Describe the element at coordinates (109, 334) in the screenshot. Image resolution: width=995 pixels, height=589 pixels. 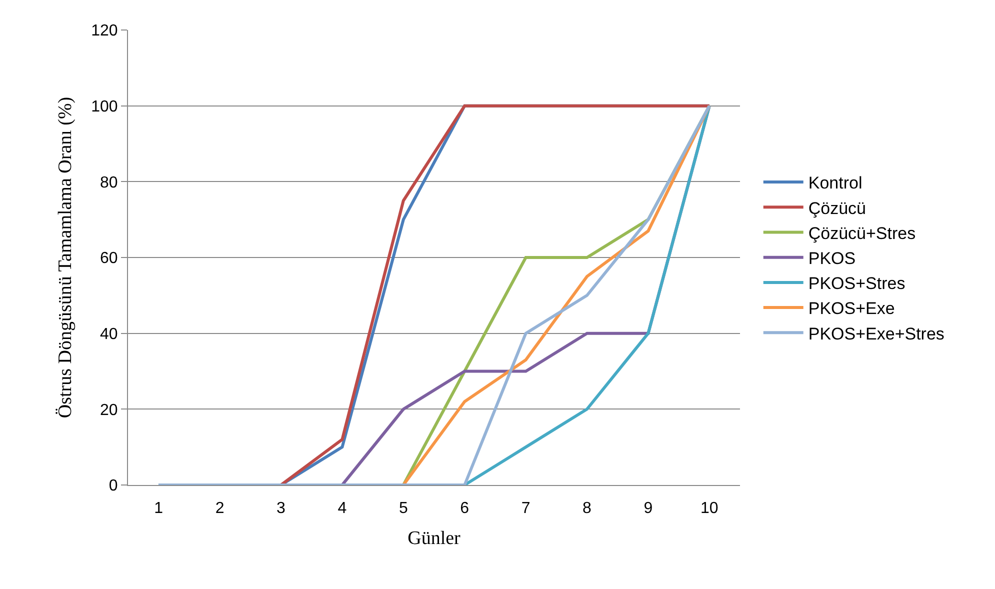
I see `y-tick-label: 40` at that location.